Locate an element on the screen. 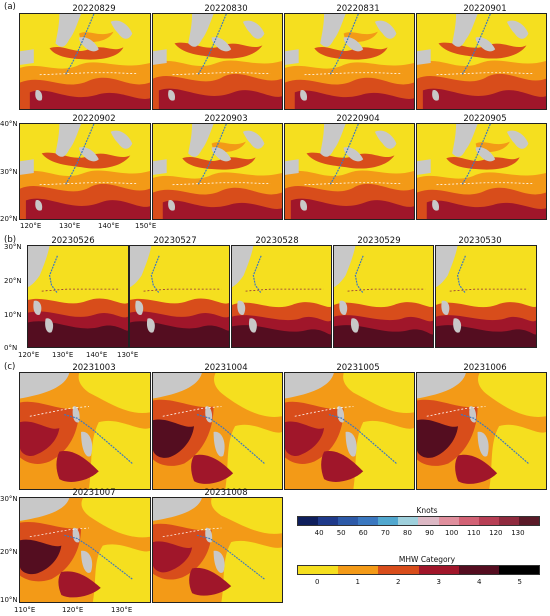 The width and height of the screenshot is (550, 616). date-label: 20230528 is located at coordinates (277, 241).